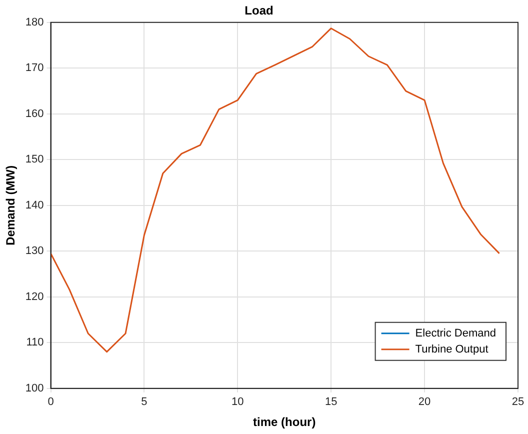  What do you see at coordinates (424, 402) in the screenshot?
I see `x-tick-label: 20` at bounding box center [424, 402].